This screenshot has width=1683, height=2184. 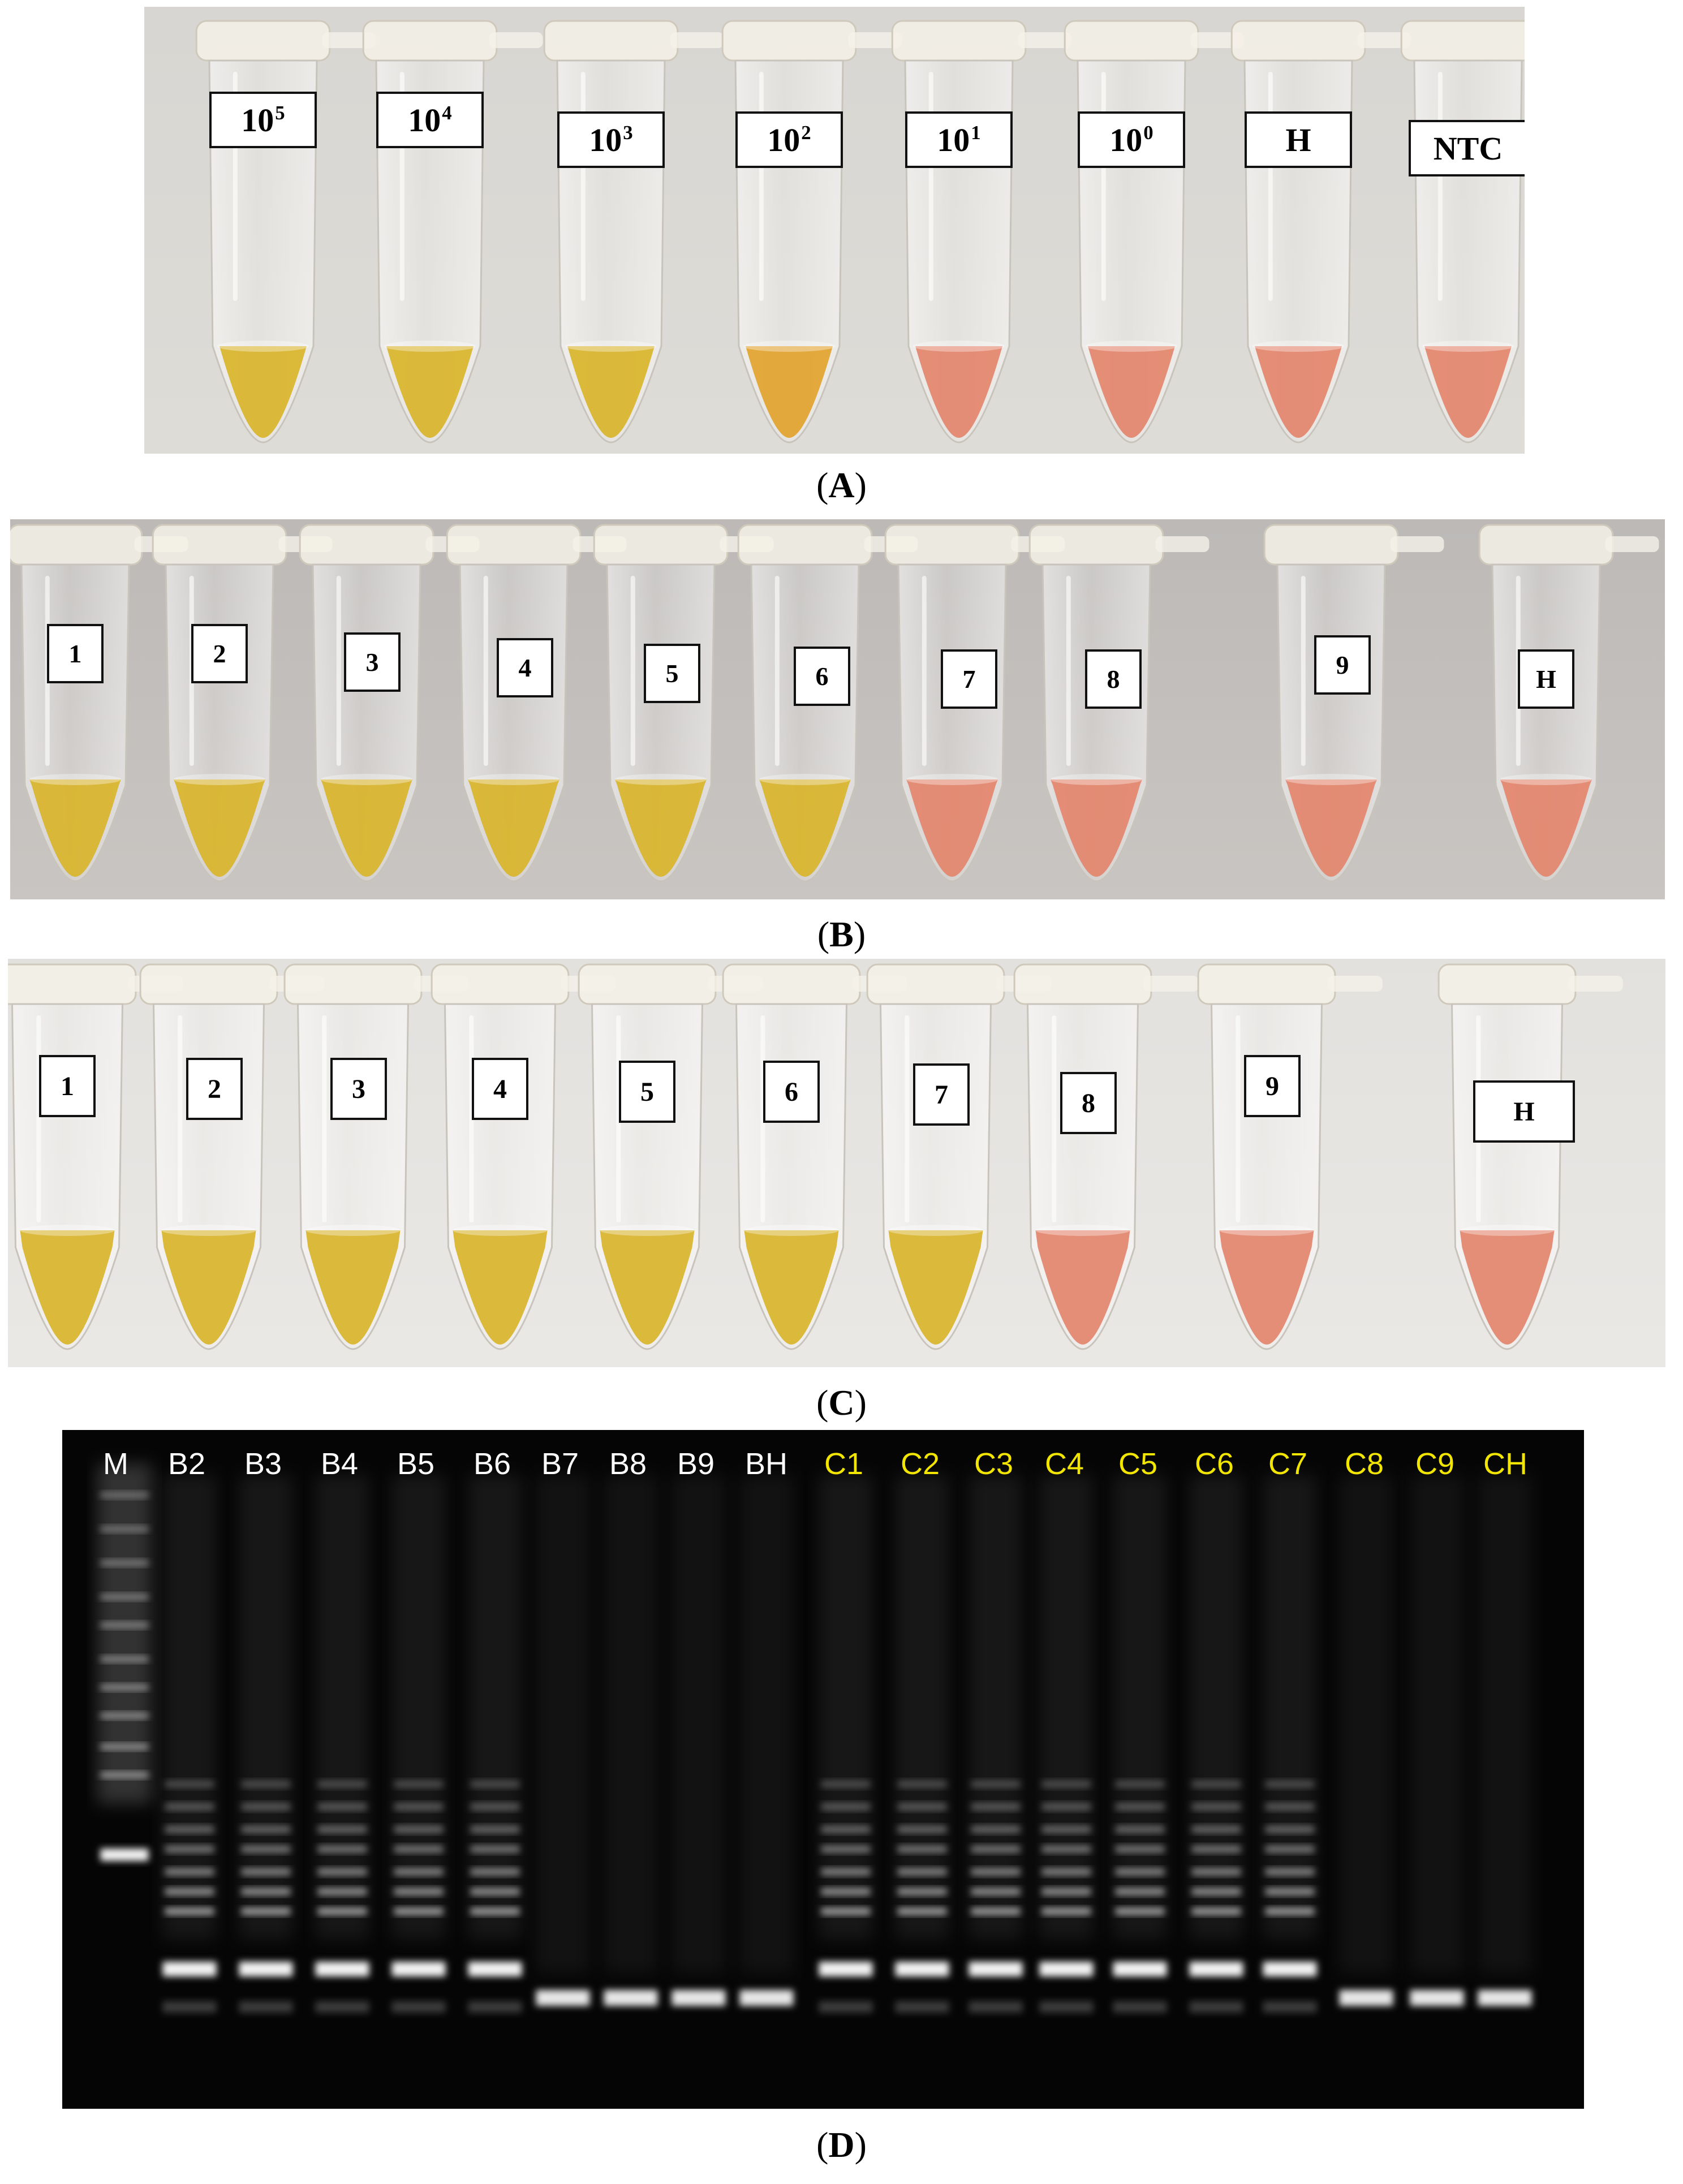 What do you see at coordinates (187, 1464) in the screenshot?
I see `gel-lane-label-b2: B2` at bounding box center [187, 1464].